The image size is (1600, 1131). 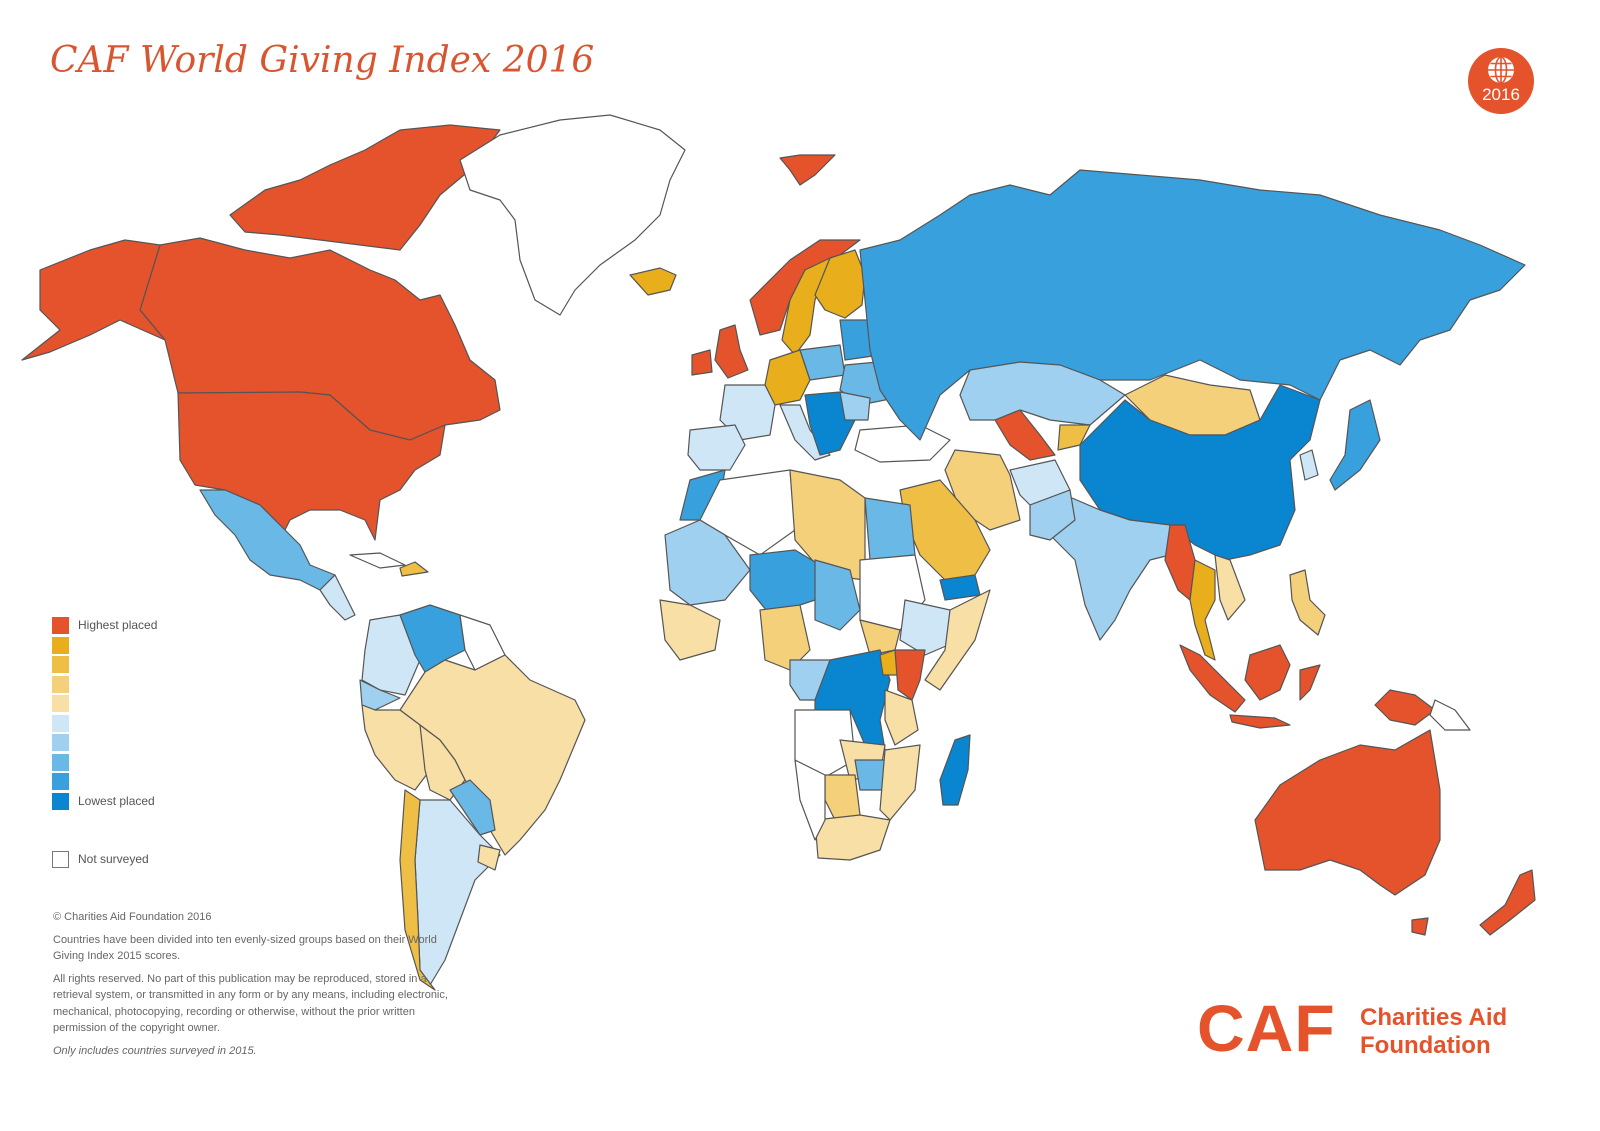 I want to click on legend-label: Lowest placed, so click(x=116, y=800).